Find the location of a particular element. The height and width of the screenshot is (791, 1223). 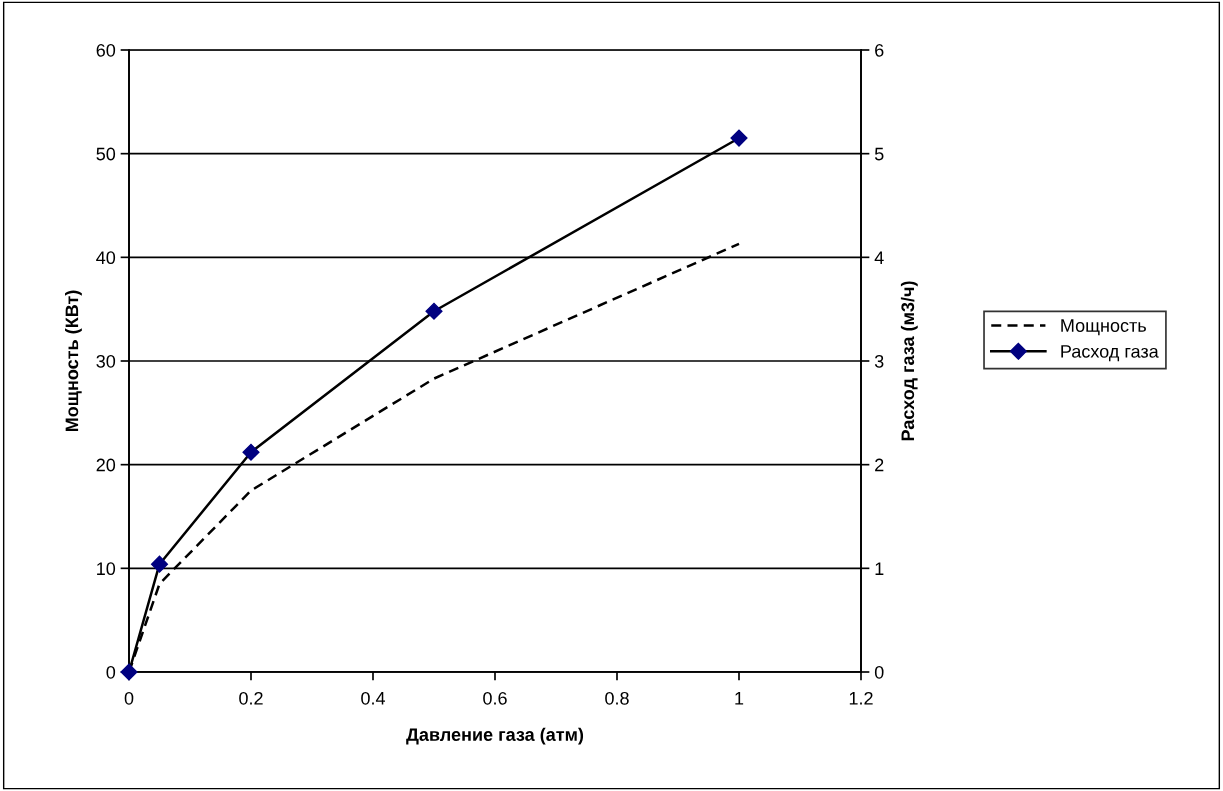

x-tick-label: 0.2 is located at coordinates (251, 698).